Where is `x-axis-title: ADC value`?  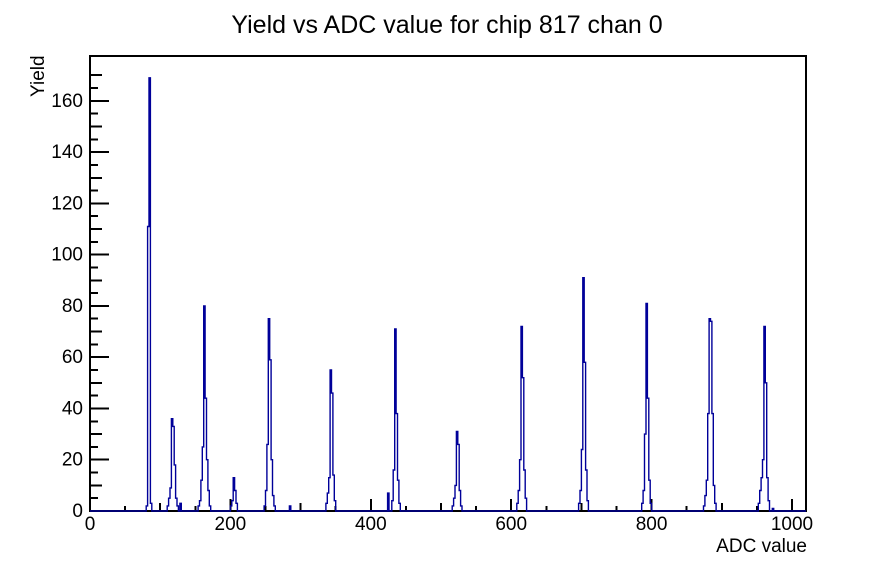 x-axis-title: ADC value is located at coordinates (761, 546).